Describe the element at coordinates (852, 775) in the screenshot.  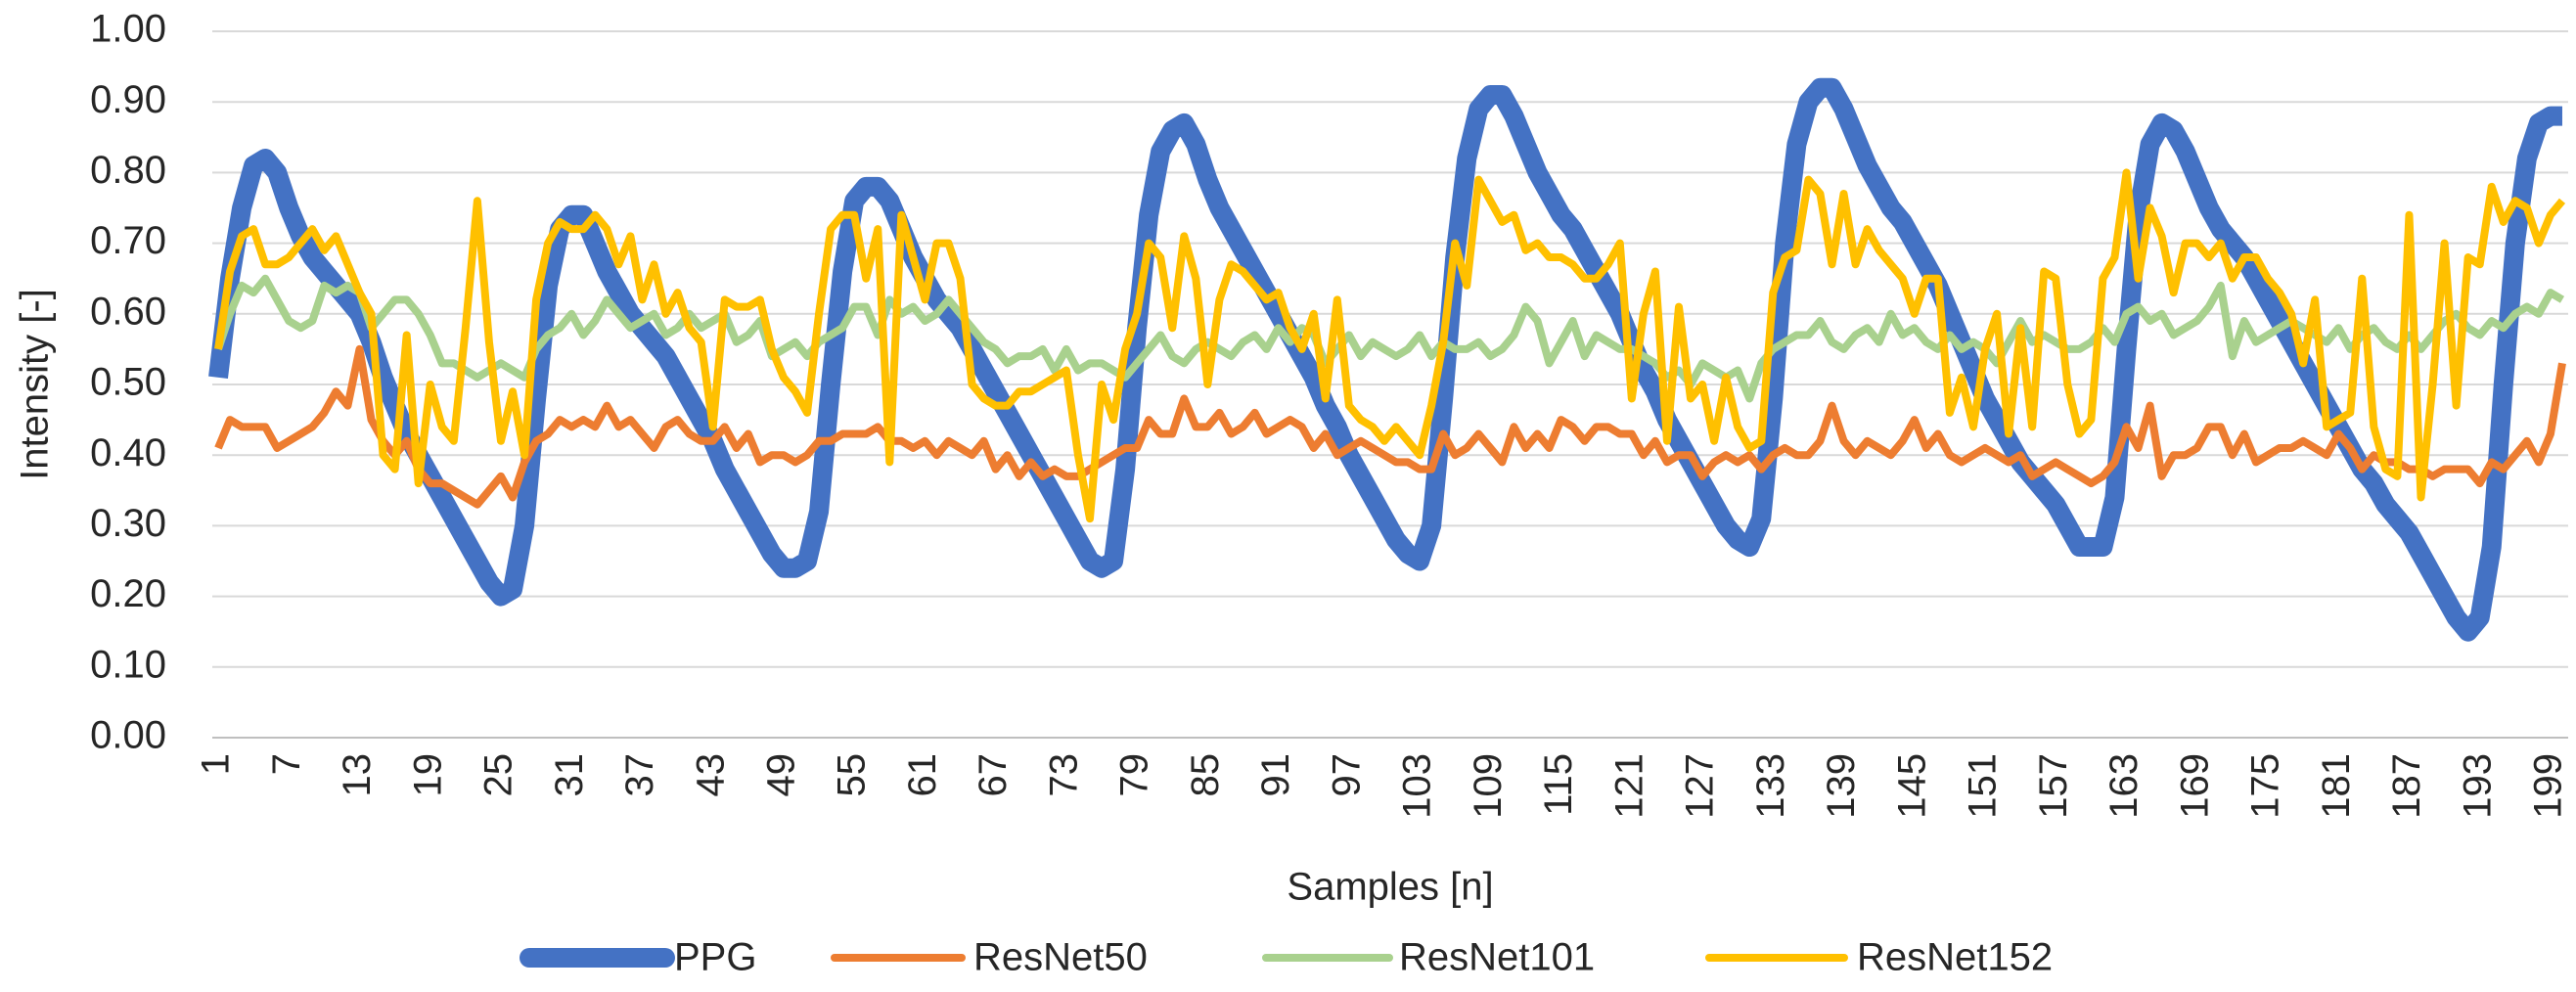
I see `x-tick-label: 55` at that location.